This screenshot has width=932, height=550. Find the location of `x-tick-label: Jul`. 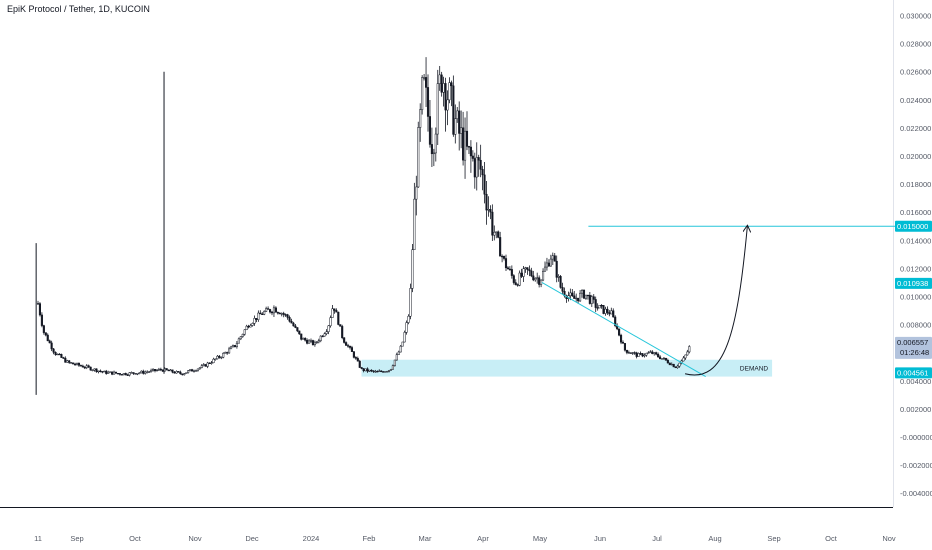

x-tick-label: Jul is located at coordinates (657, 538).